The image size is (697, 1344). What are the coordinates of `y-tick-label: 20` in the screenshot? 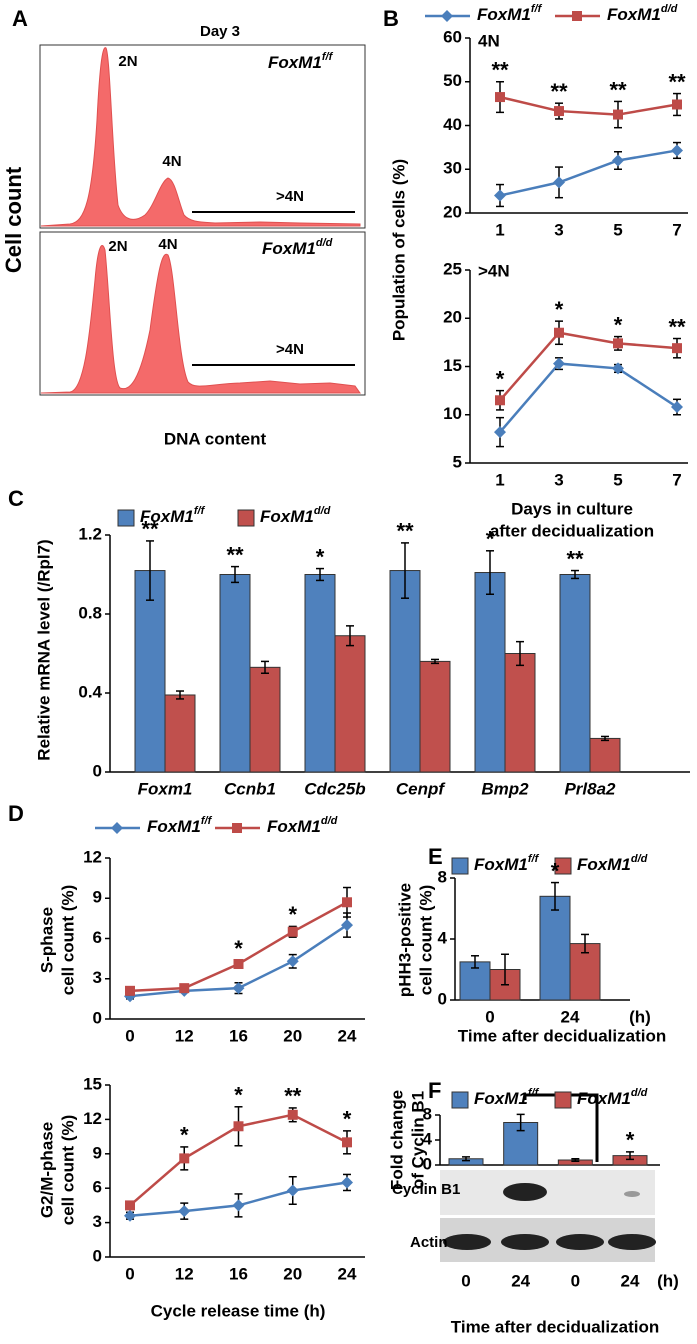 It's located at (452, 211).